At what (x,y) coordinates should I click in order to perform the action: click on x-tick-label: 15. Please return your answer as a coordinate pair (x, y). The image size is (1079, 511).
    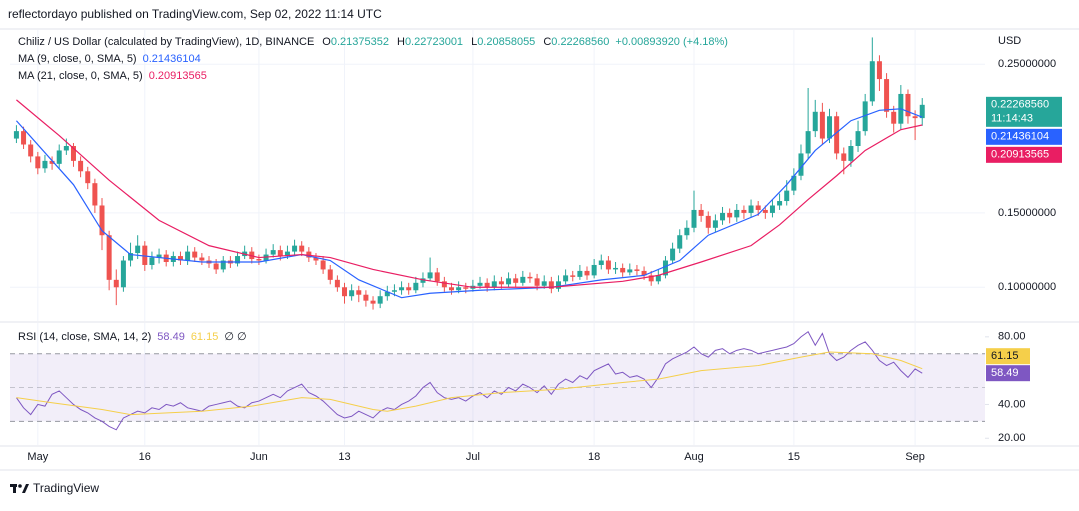
    Looking at the image, I should click on (794, 457).